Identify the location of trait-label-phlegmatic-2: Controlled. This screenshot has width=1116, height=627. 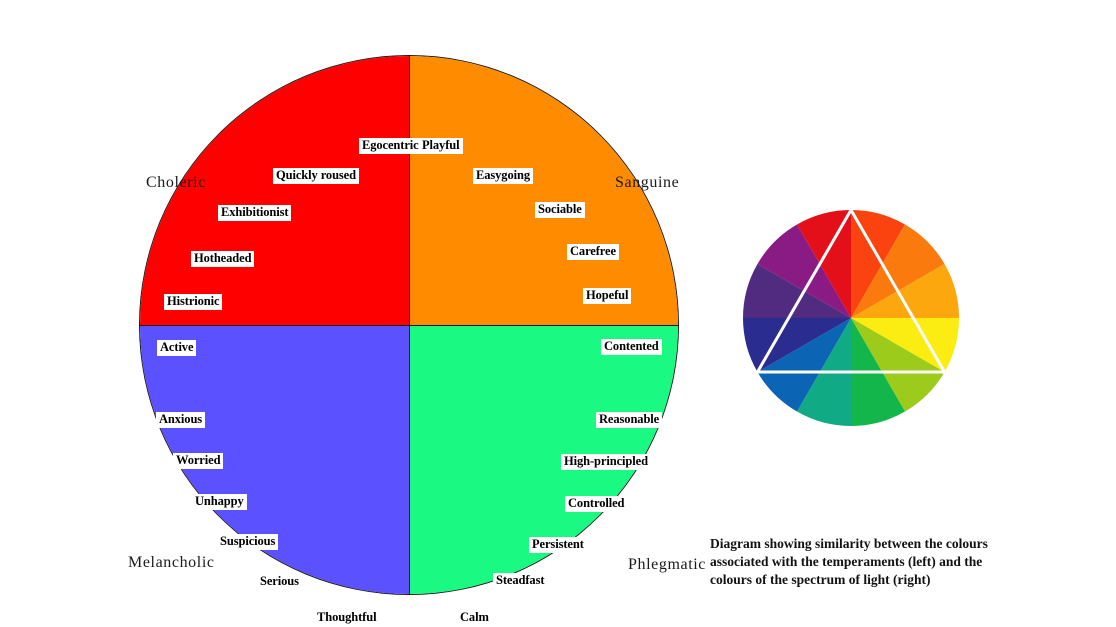
(596, 504).